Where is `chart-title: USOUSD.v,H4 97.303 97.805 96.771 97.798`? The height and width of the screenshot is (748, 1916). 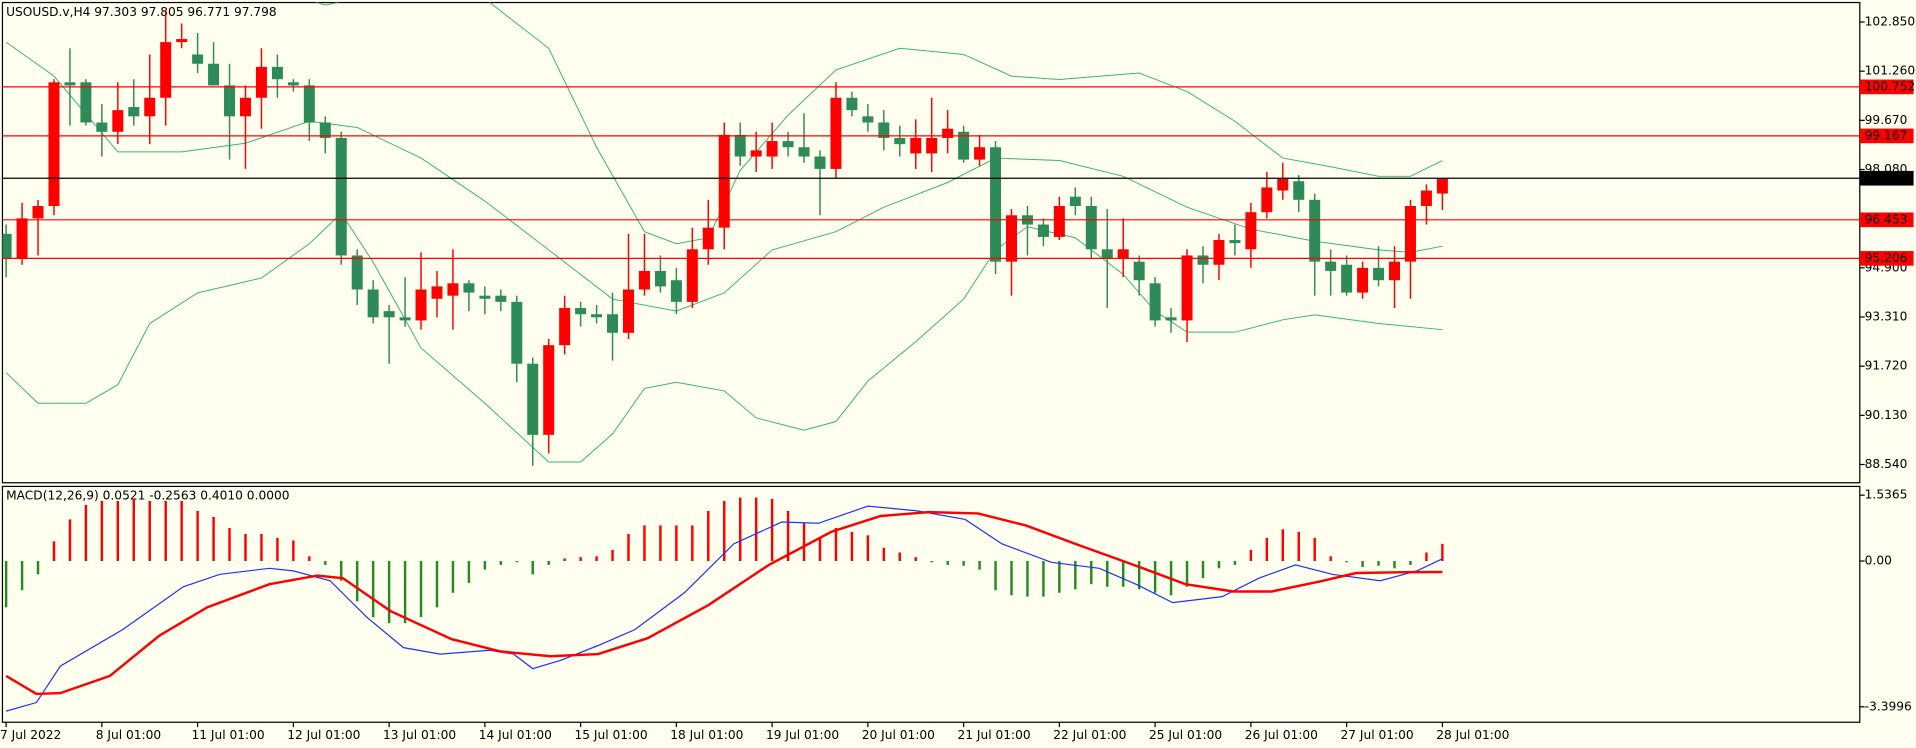 chart-title: USOUSD.v,H4 97.303 97.805 96.771 97.798 is located at coordinates (141, 12).